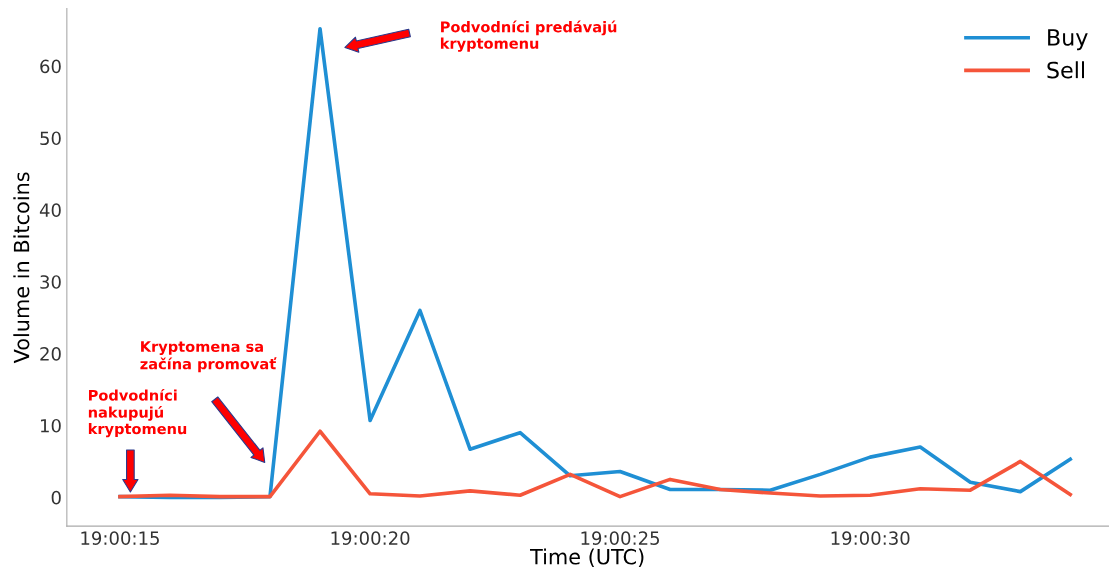 The width and height of the screenshot is (1114, 575). I want to click on x-tick-label: 19:00:25, so click(620, 538).